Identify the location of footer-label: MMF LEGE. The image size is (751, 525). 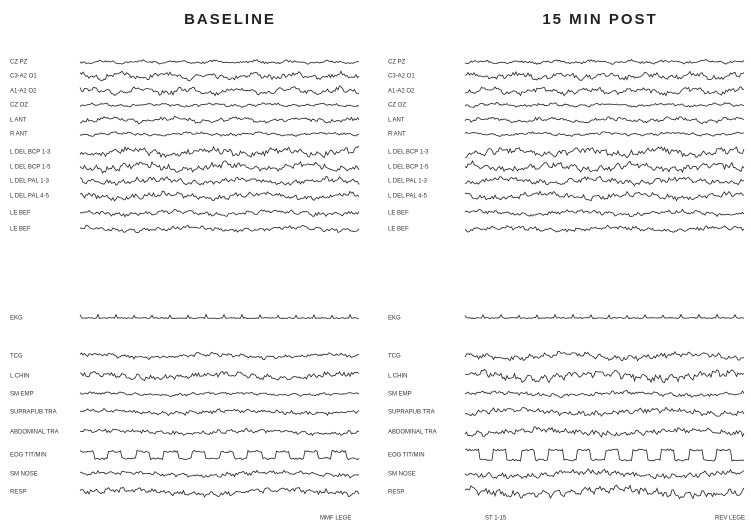
(335, 519).